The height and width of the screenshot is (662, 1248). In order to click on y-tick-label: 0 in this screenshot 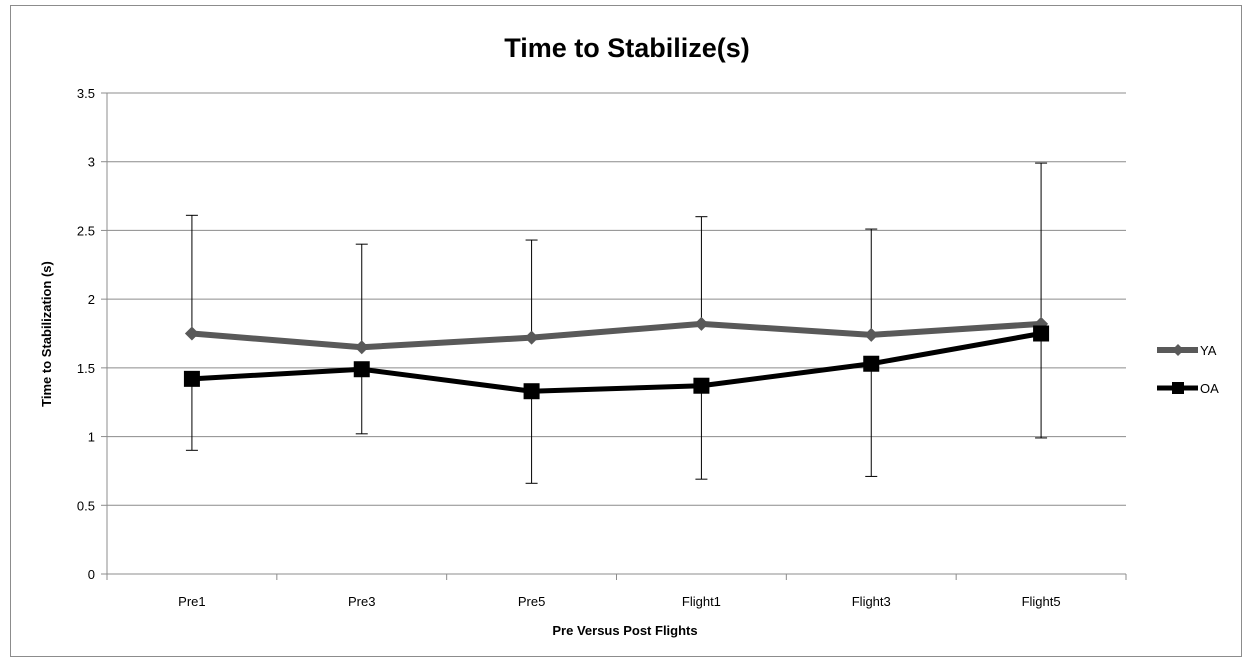, I will do `click(91, 574)`.